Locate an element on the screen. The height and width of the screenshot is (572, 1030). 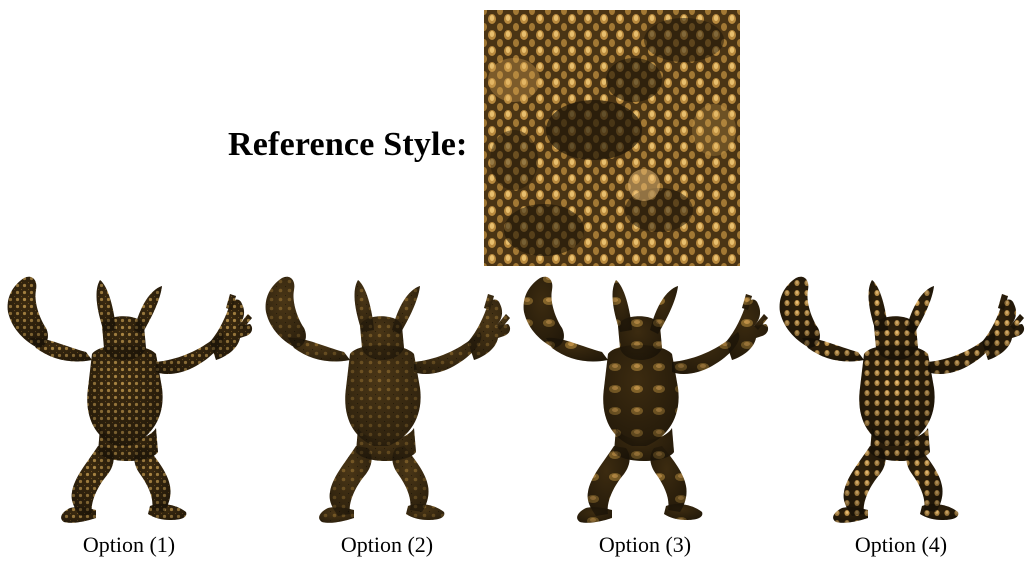
option-1: Option (1) is located at coordinates (129, 420).